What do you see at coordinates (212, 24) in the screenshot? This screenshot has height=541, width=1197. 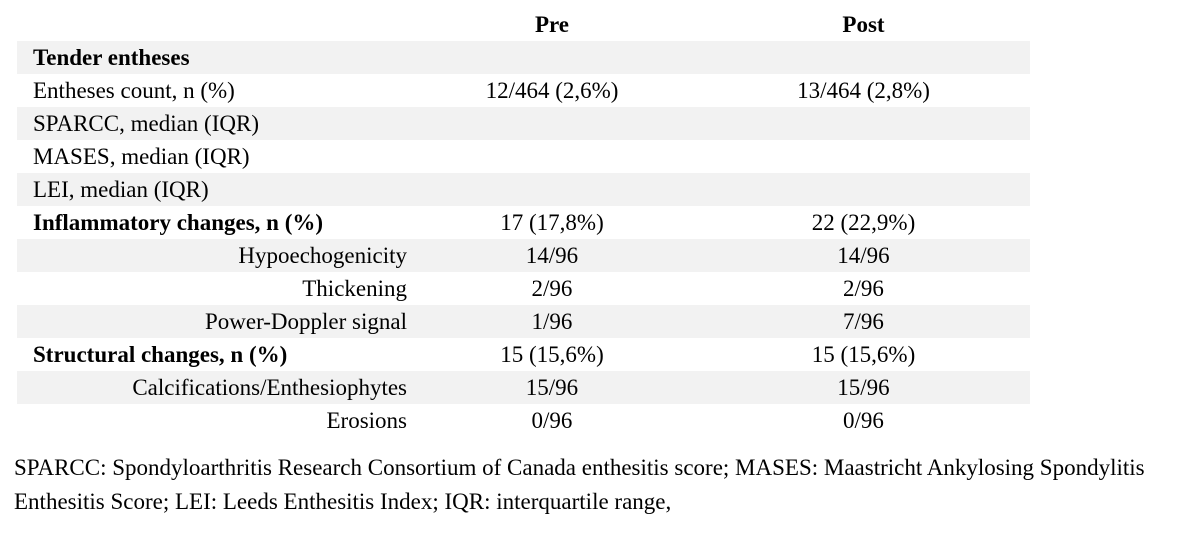 I see `header-cell-empty` at bounding box center [212, 24].